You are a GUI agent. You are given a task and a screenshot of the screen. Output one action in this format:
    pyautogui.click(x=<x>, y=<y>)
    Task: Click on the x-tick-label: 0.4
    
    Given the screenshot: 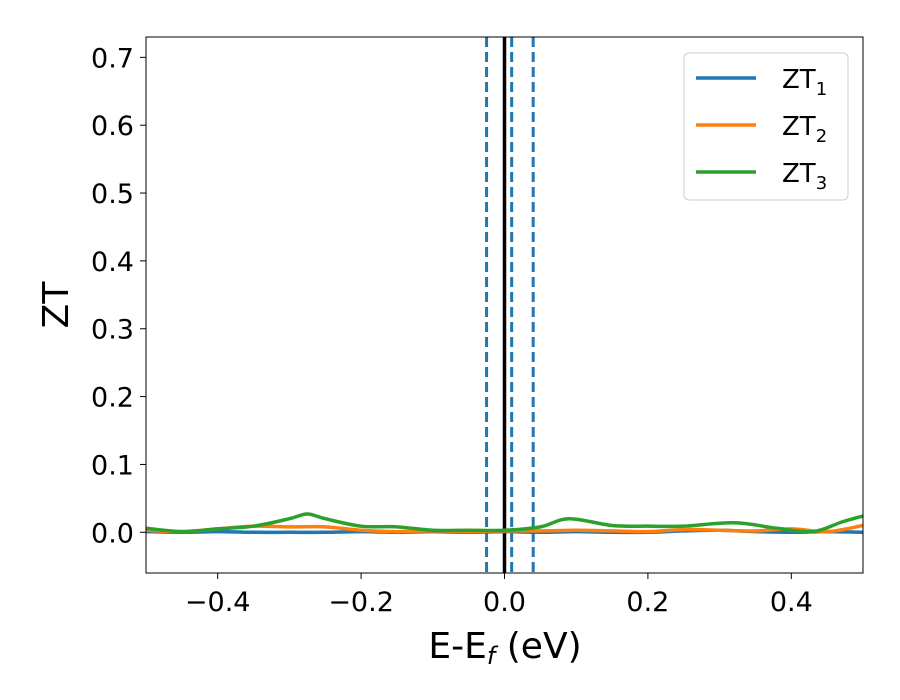 What is the action you would take?
    pyautogui.click(x=791, y=602)
    